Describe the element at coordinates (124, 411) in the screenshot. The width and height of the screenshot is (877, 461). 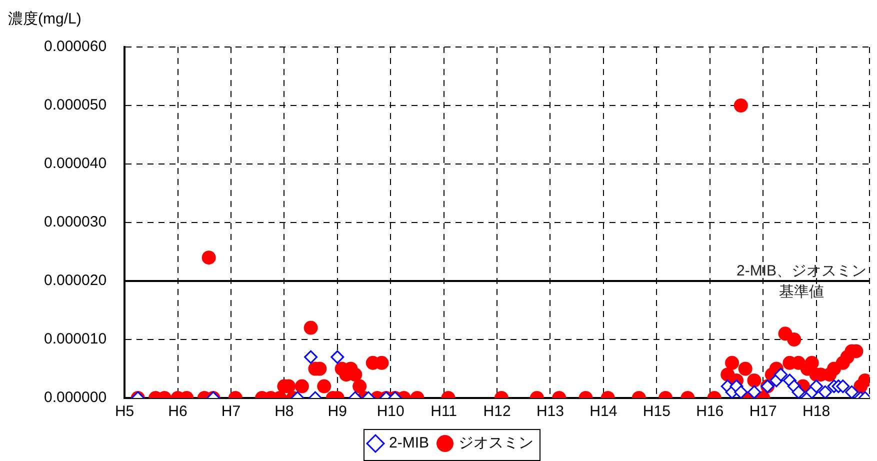
I see `x-tick-label: H5` at that location.